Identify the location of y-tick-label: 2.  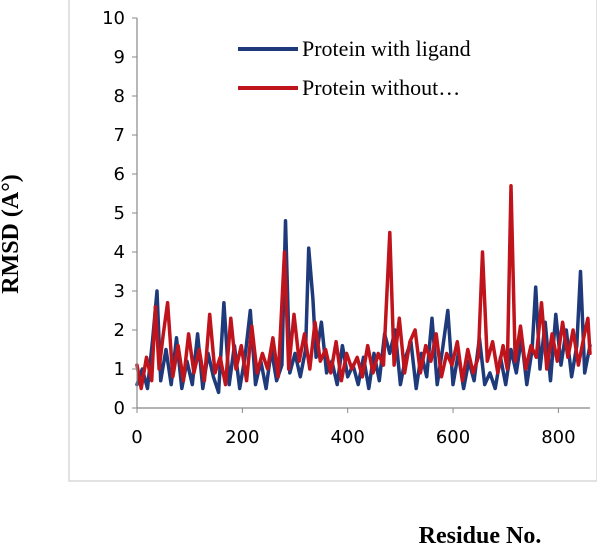
(119, 330).